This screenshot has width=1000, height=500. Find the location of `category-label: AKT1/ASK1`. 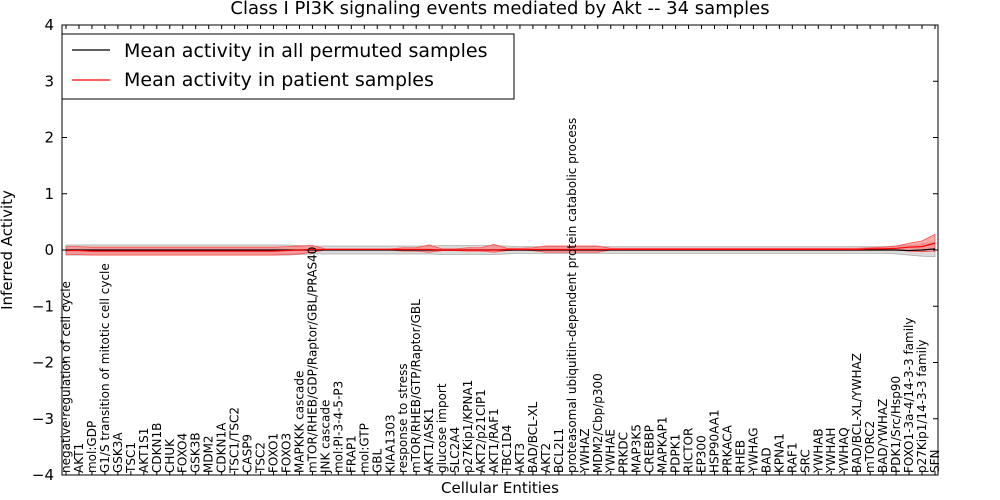

category-label: AKT1/ASK1 is located at coordinates (429, 440).